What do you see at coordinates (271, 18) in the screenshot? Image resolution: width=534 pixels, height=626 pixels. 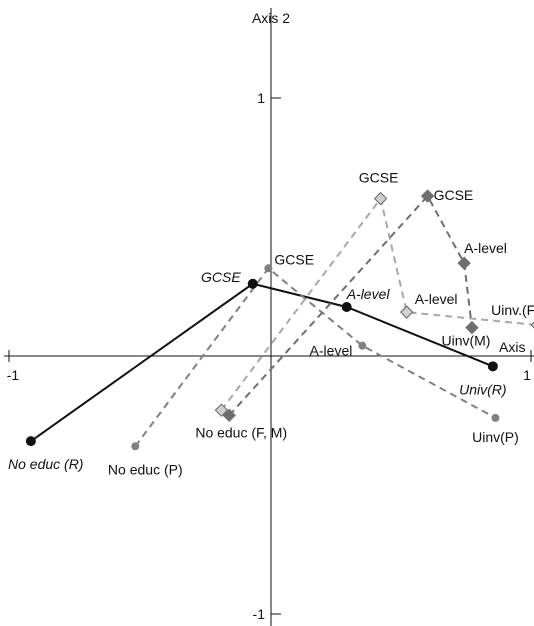 I see `y-axis-label: Axis 2` at bounding box center [271, 18].